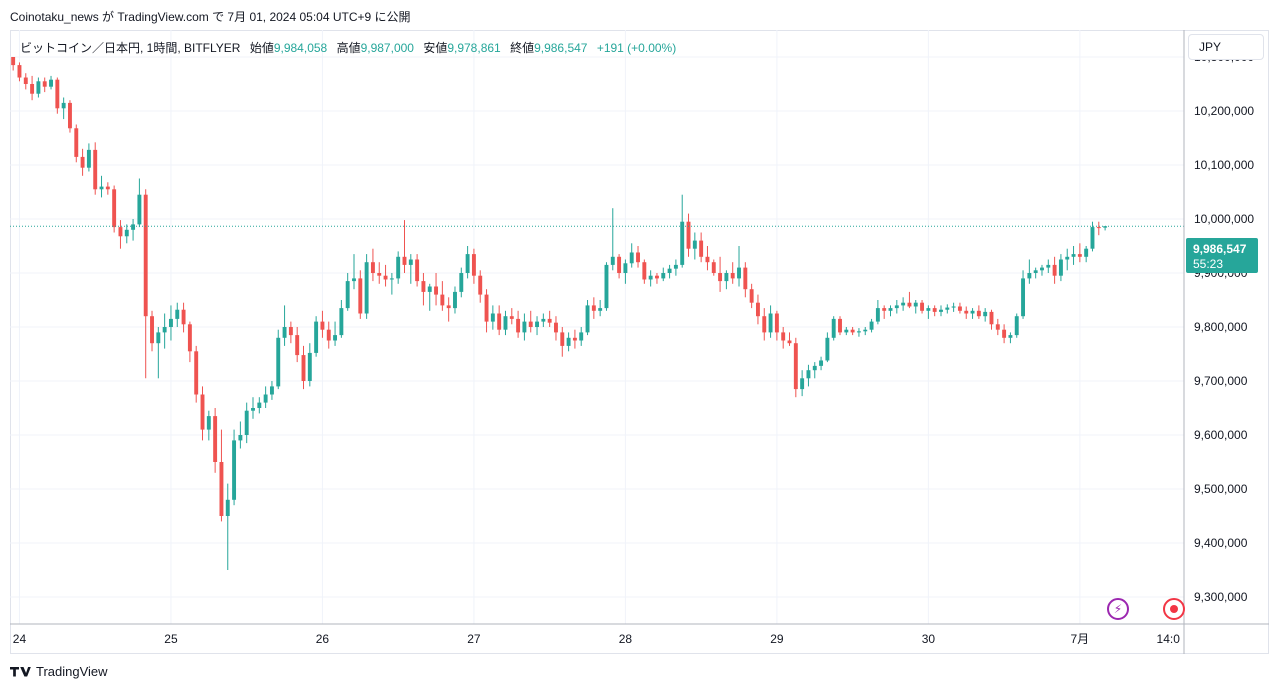 The height and width of the screenshot is (692, 1280). I want to click on time-tick-label: 14:0, so click(1169, 639).